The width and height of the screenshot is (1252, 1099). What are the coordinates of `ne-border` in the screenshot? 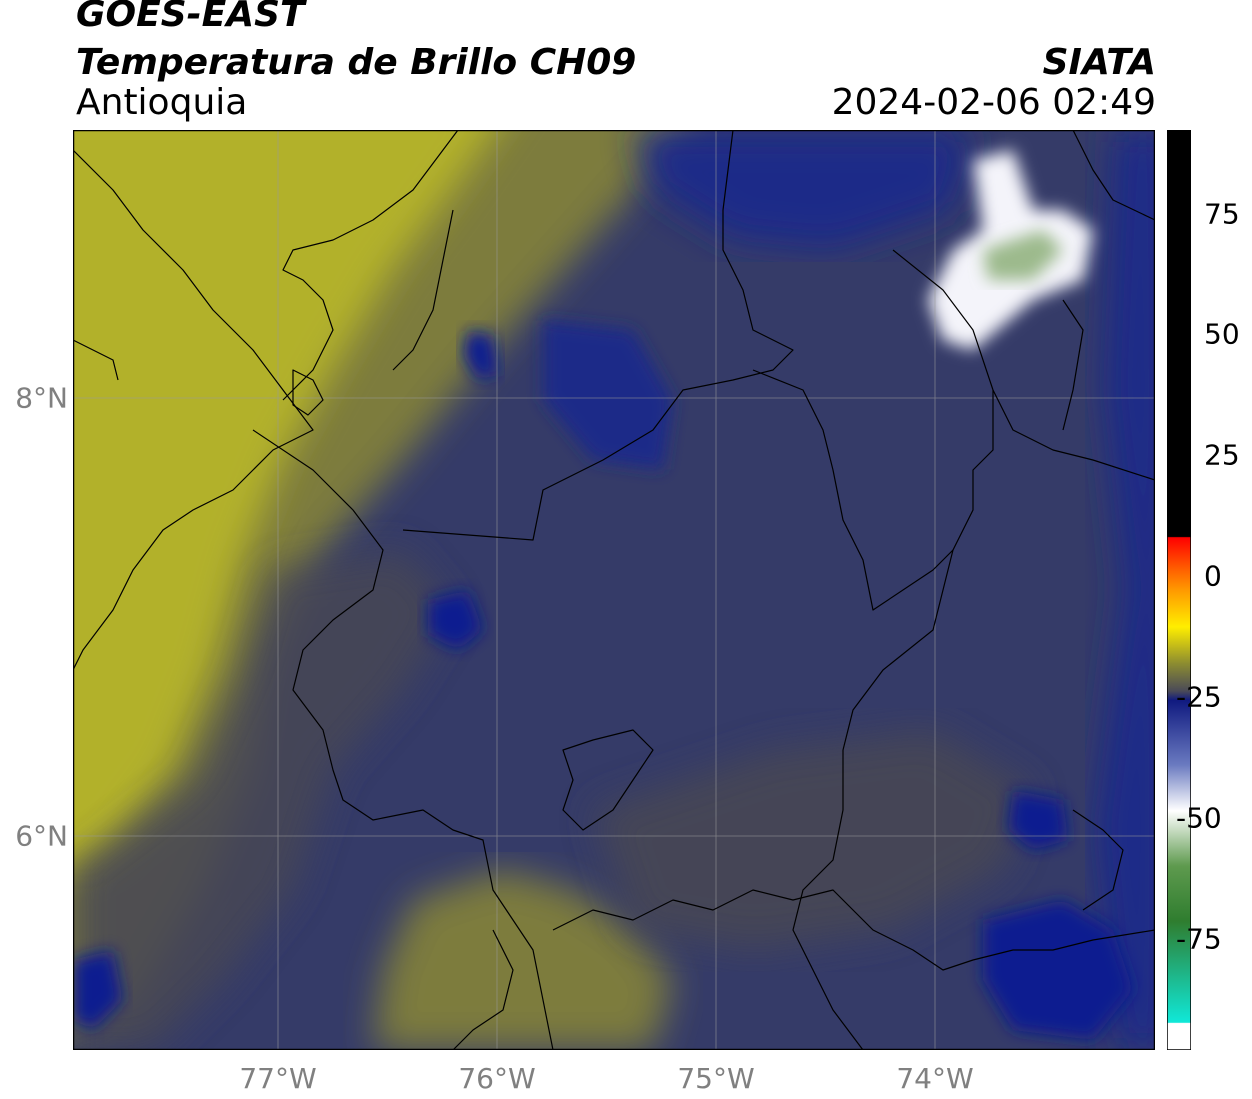 It's located at (1113, 175).